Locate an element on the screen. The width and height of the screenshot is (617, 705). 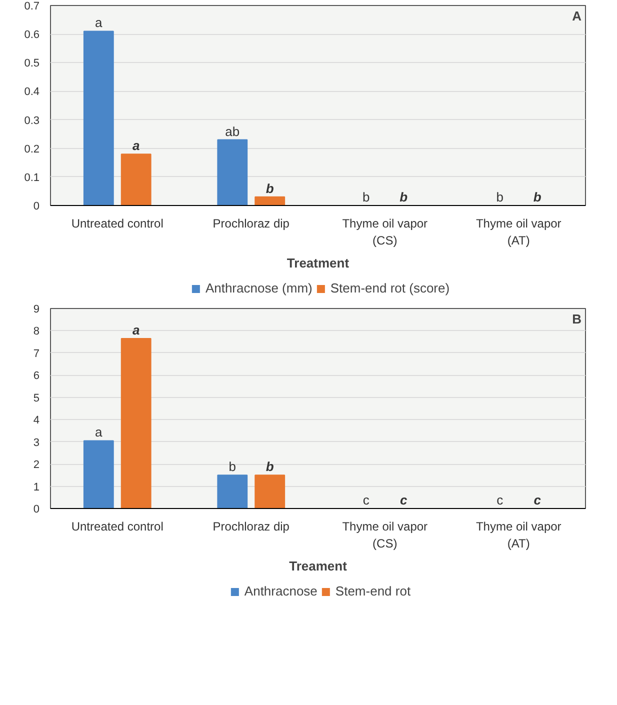
y-tick-label: 0.1 is located at coordinates (32, 178).